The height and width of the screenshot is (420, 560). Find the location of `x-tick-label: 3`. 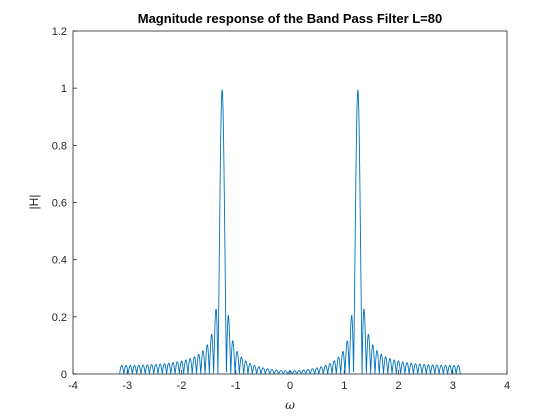

x-tick-label: 3 is located at coordinates (453, 386).